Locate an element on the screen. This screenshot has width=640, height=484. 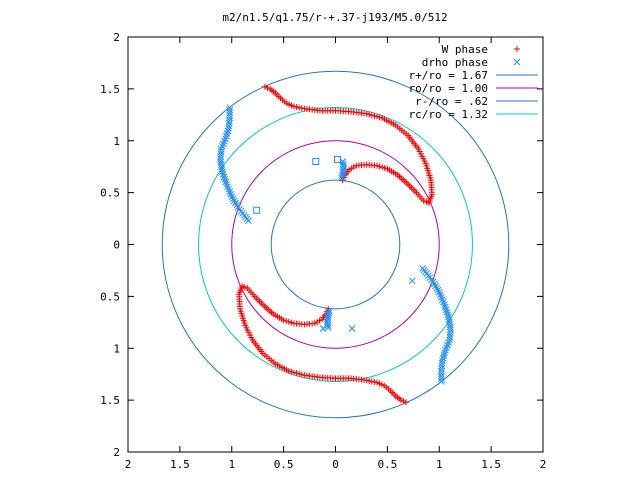
series-1-fill-24-1-d2 is located at coordinates (438, 290).